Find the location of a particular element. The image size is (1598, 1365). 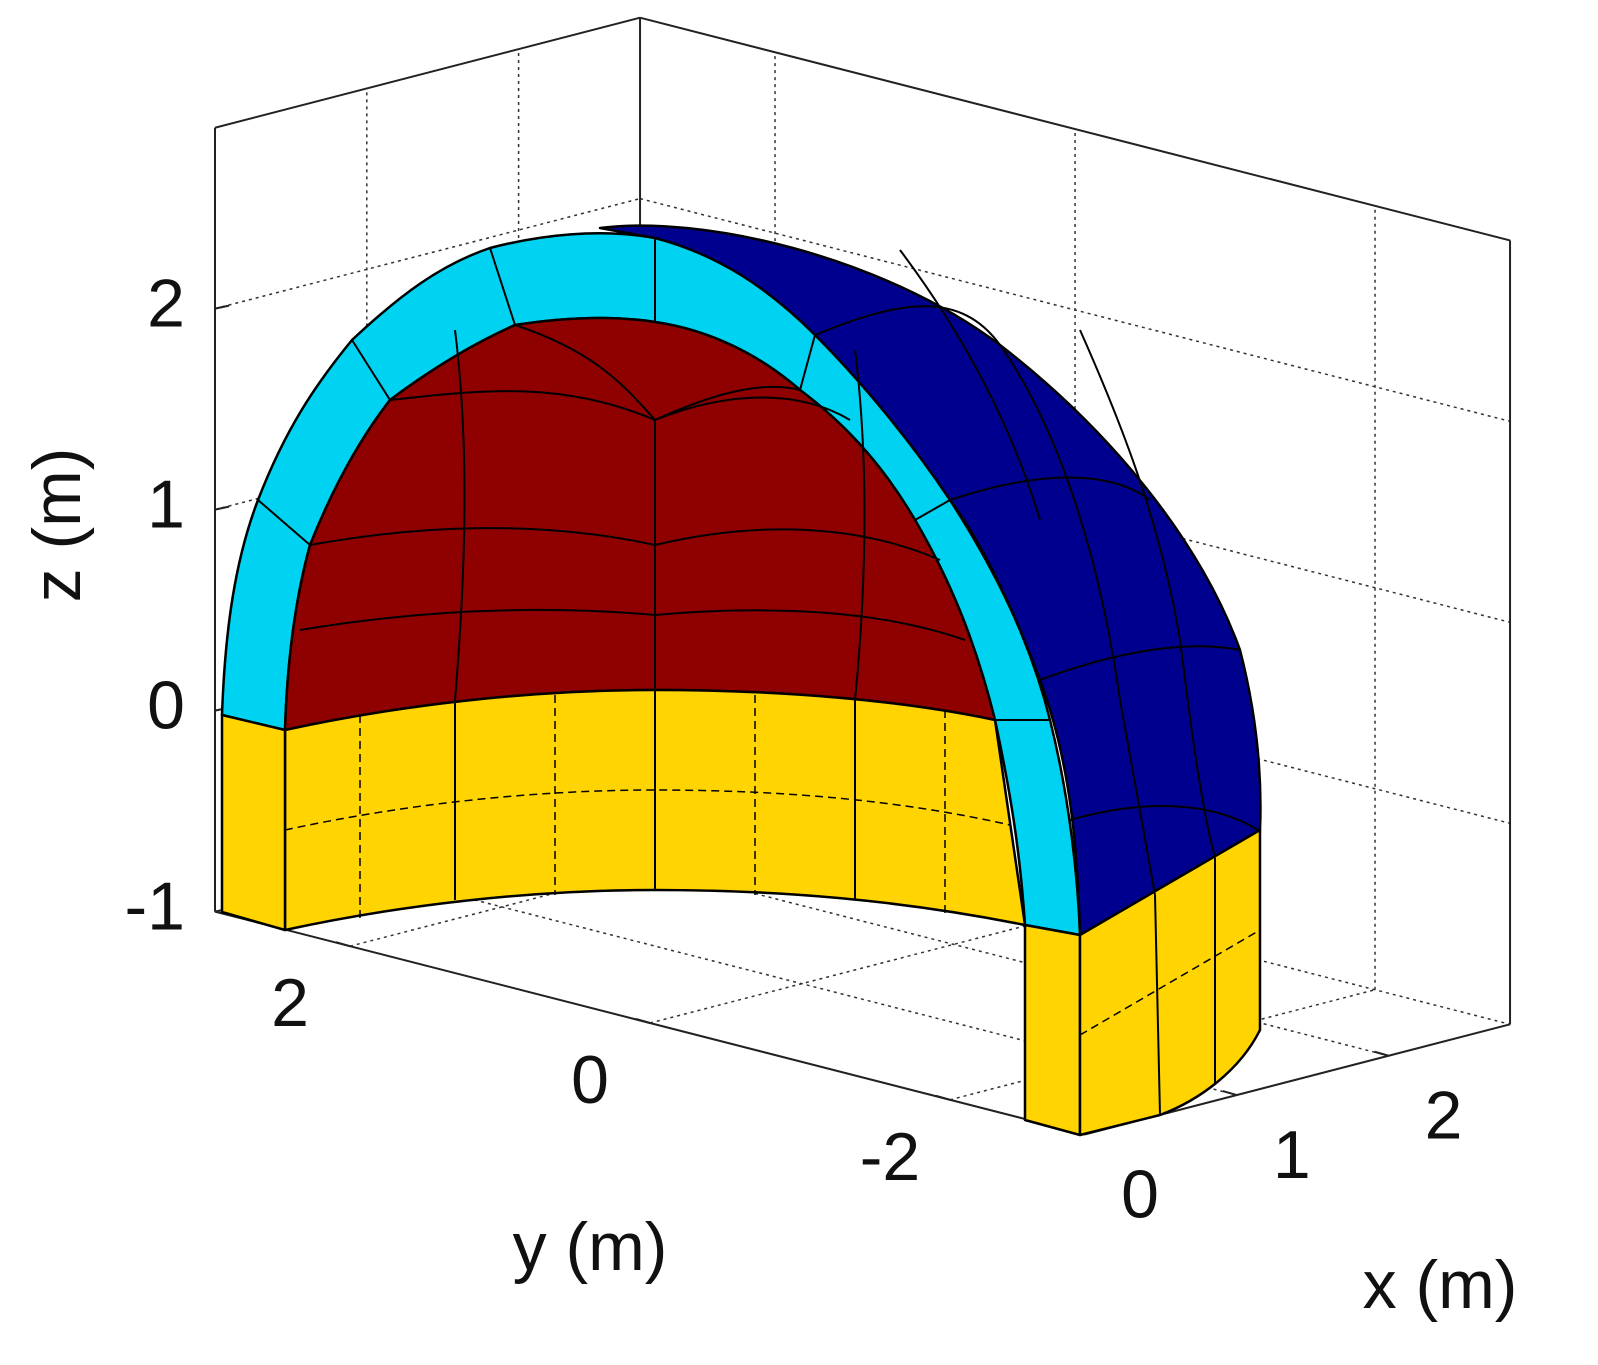

z-tick-label: 1 is located at coordinates (166, 505).